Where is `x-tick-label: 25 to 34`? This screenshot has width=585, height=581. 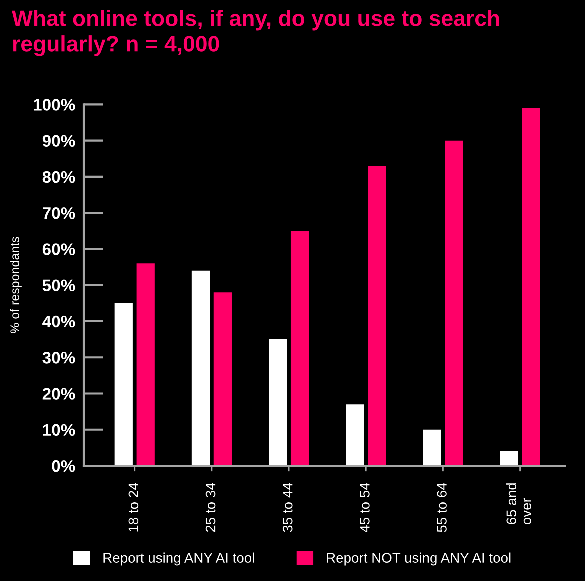 x-tick-label: 25 to 34 is located at coordinates (211, 507).